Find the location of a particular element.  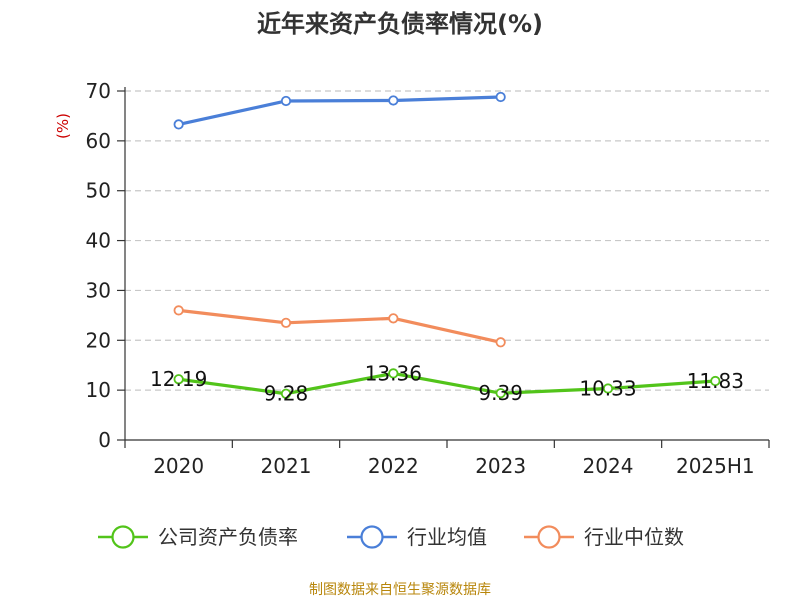

data-label: 13.36 is located at coordinates (393, 373).